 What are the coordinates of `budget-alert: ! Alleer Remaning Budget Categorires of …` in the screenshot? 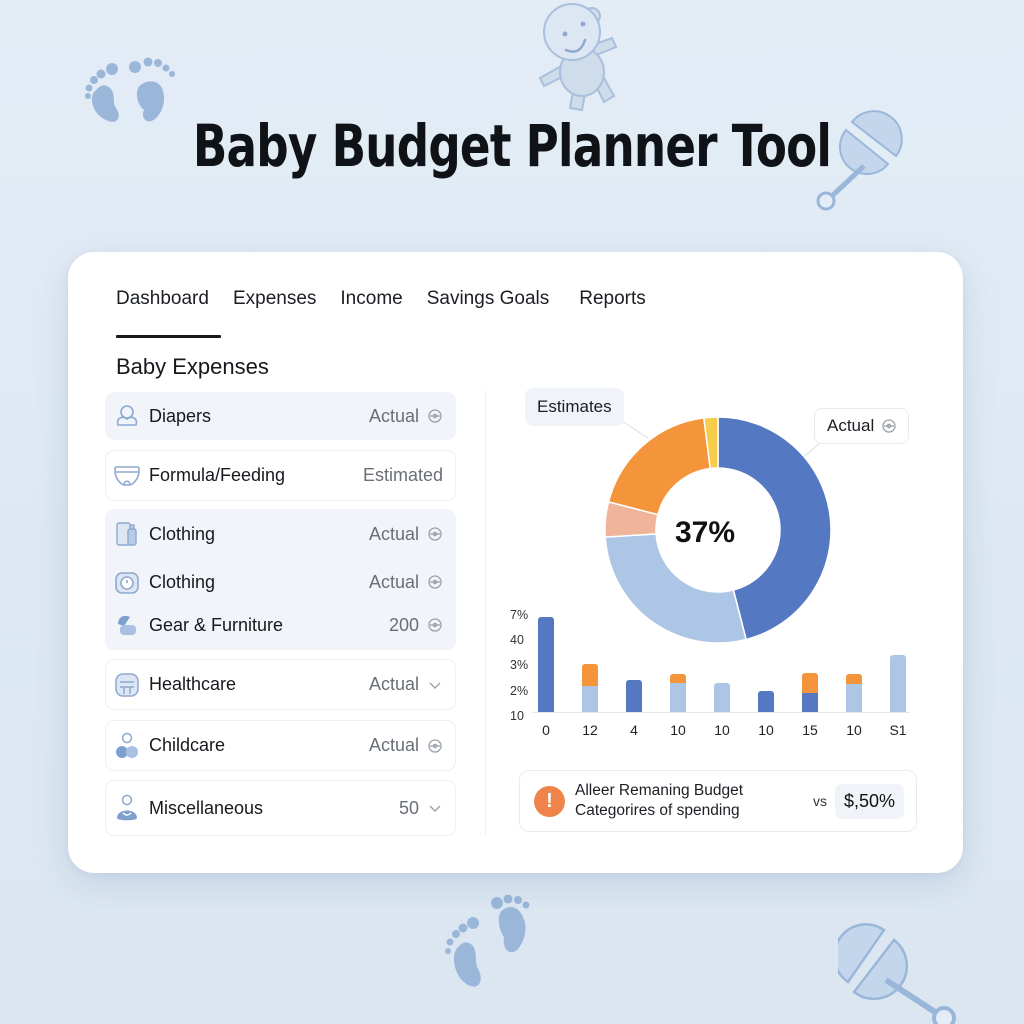 It's located at (718, 801).